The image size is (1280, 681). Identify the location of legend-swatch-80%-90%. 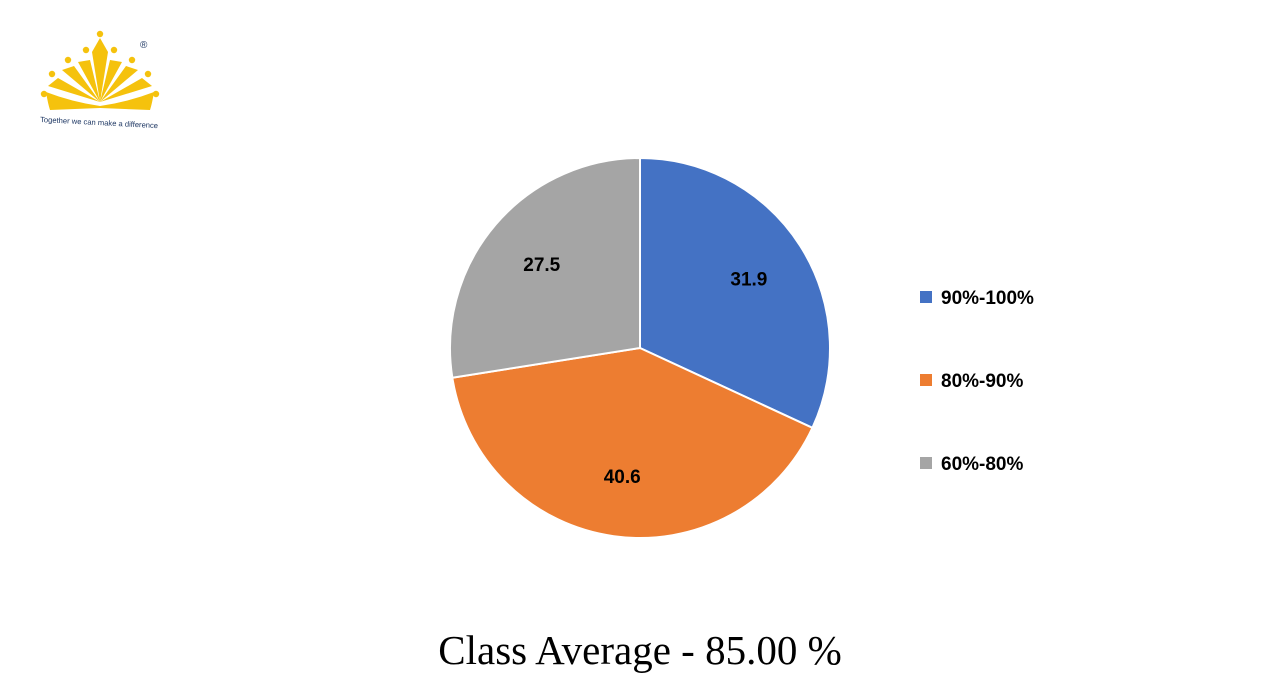
(926, 380).